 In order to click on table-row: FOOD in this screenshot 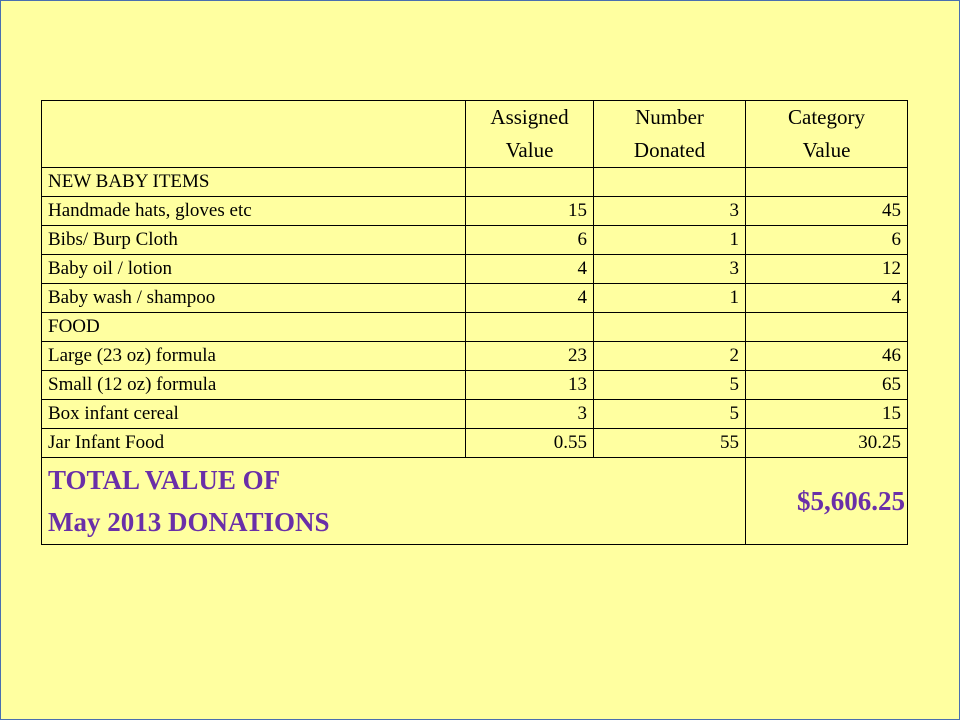, I will do `click(474, 327)`.